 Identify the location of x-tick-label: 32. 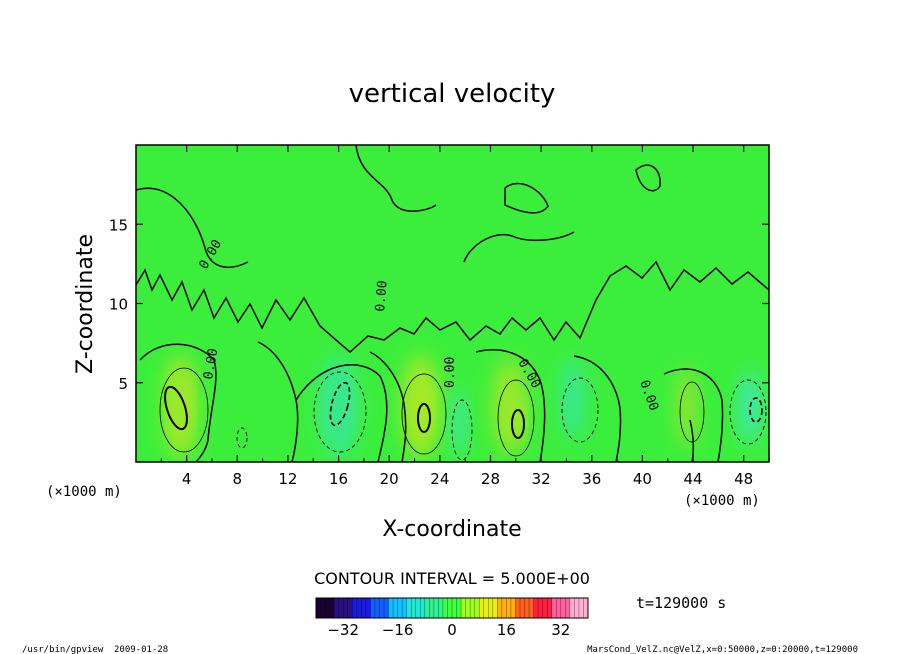
(541, 479).